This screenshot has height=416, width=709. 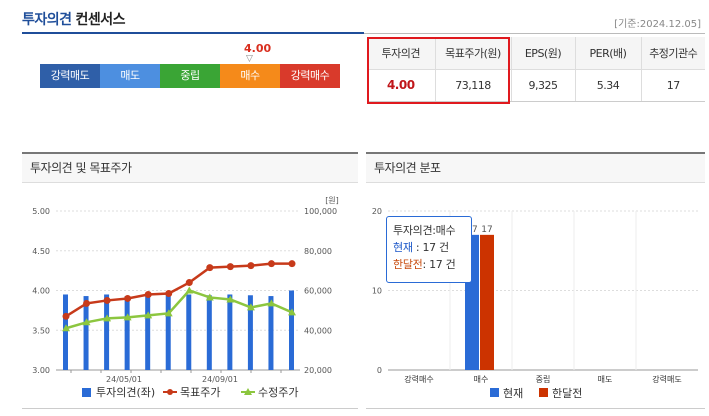 What do you see at coordinates (542, 53) in the screenshot?
I see `table-header-cell: EPS(원)` at bounding box center [542, 53].